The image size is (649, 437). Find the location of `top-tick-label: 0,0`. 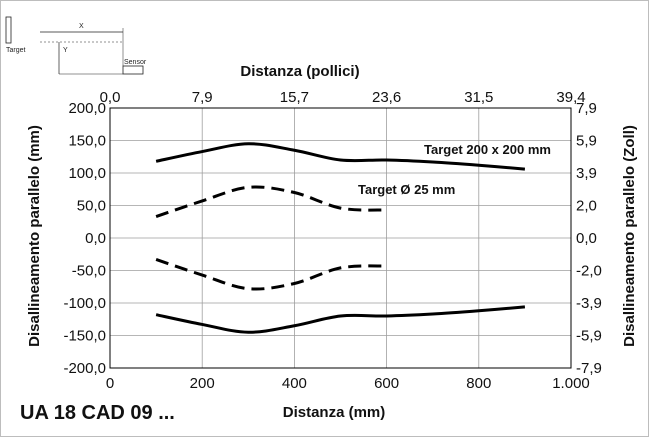

top-tick-label: 0,0 is located at coordinates (110, 97).